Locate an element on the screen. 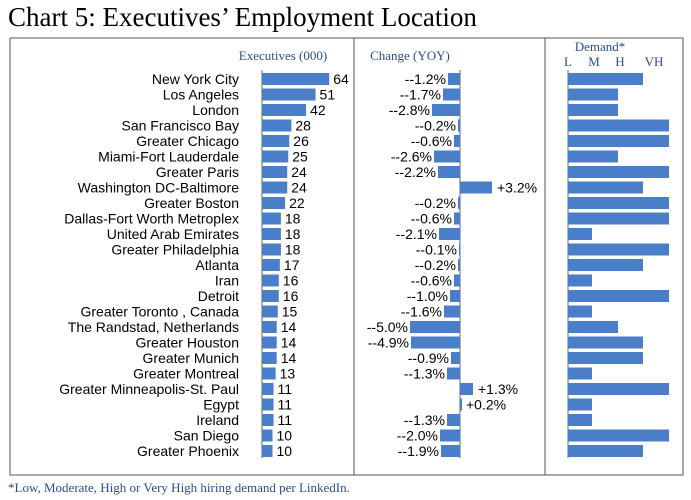 The width and height of the screenshot is (691, 500). change-header: Change (YOY) is located at coordinates (410, 55).